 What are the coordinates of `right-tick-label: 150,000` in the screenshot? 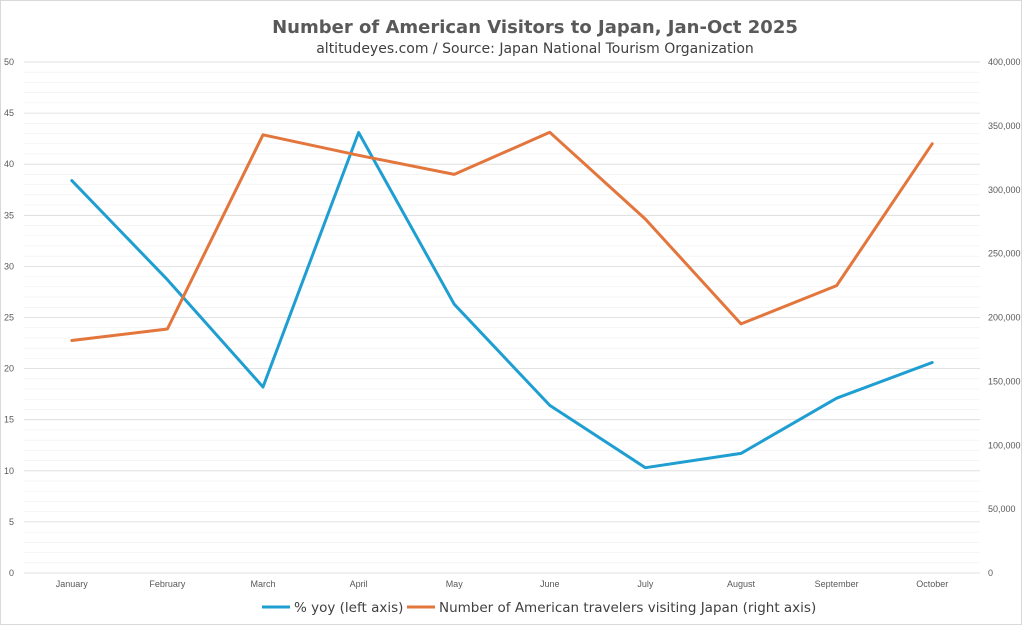 It's located at (1004, 381).